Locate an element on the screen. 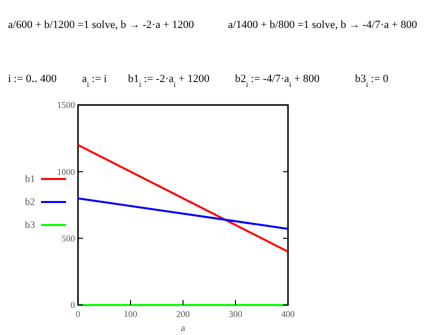 Image resolution: width=433 pixels, height=335 pixels. y-tick-label: 1000 is located at coordinates (66, 171).